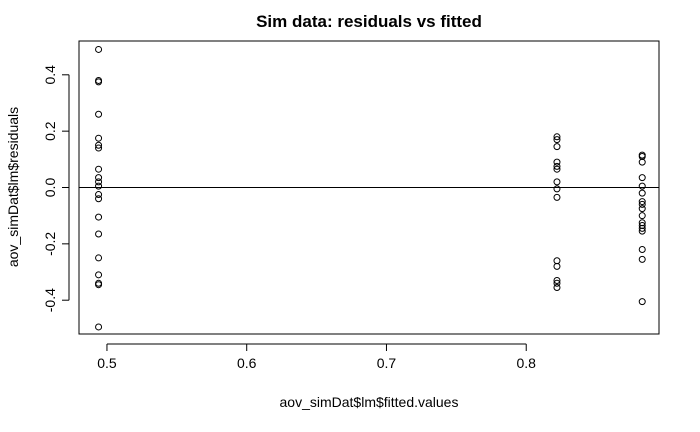 Image resolution: width=700 pixels, height=432 pixels. What do you see at coordinates (50, 75) in the screenshot?
I see `y-tick-label: 0.4` at bounding box center [50, 75].